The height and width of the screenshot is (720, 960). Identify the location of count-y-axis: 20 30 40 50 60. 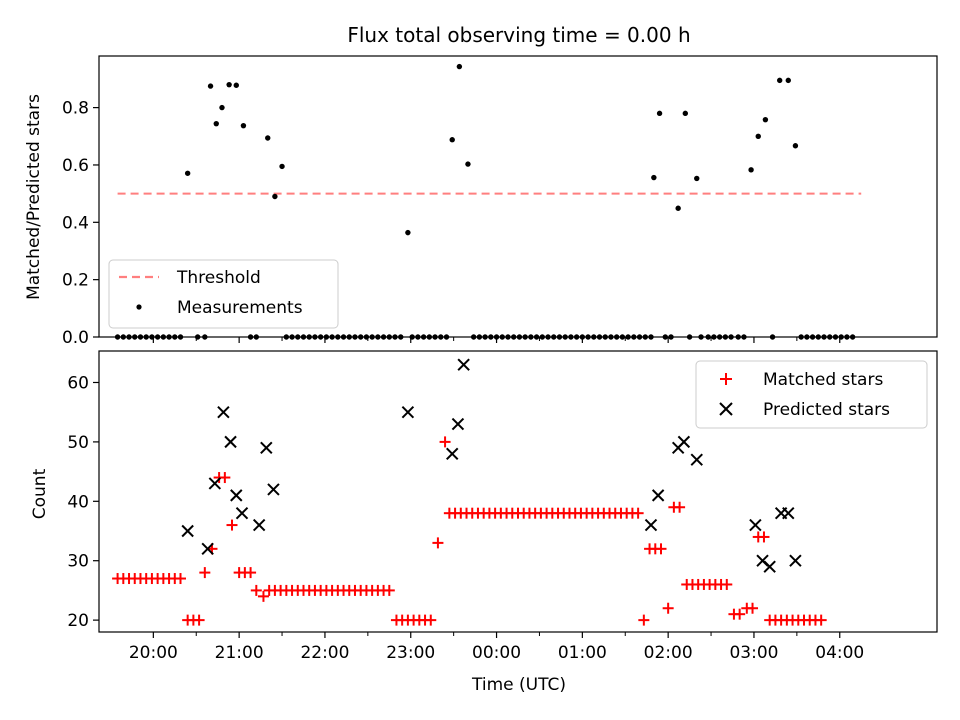
(83, 502).